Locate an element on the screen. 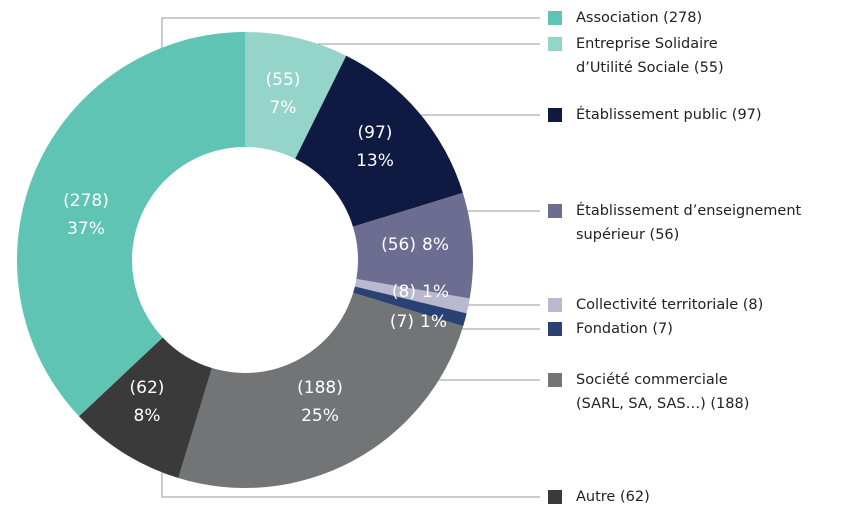  percent-label: 7% is located at coordinates (283, 108).